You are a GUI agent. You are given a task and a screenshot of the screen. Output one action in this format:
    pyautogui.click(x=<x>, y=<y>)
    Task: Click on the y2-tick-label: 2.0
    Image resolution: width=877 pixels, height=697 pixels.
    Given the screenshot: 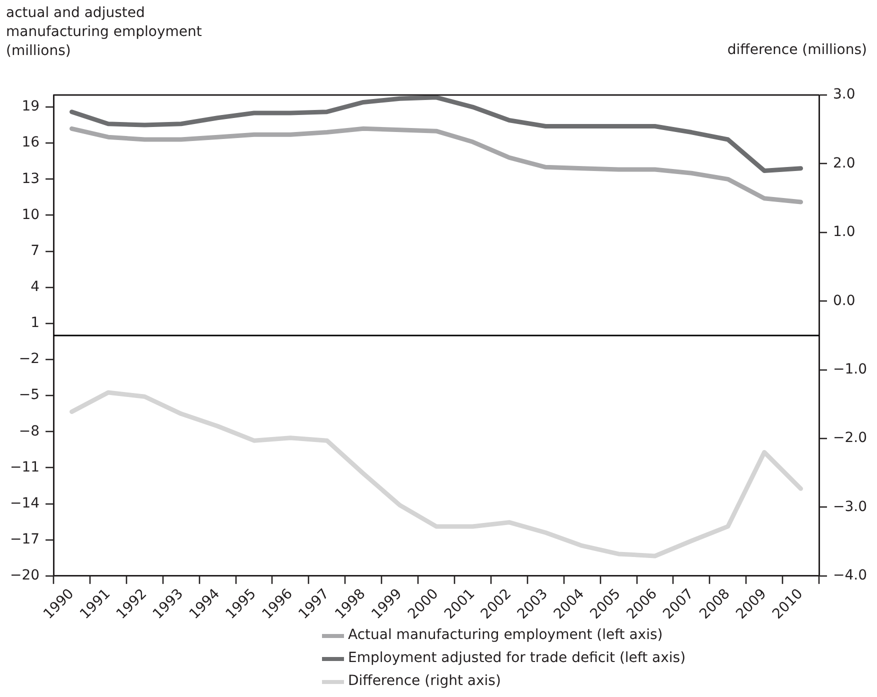 What is the action you would take?
    pyautogui.click(x=844, y=163)
    